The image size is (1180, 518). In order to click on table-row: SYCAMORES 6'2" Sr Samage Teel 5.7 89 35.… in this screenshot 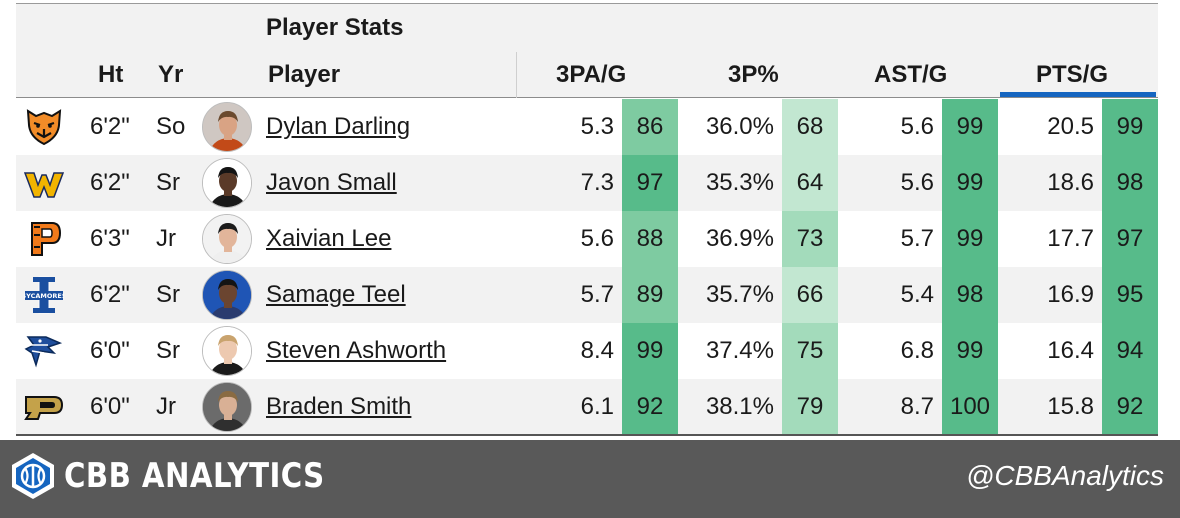, I will do `click(587, 295)`.